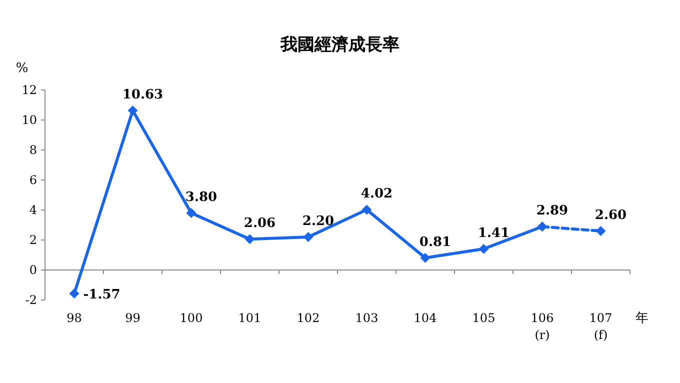 This screenshot has width=680, height=383. Describe the element at coordinates (600, 326) in the screenshot. I see `x-tick-label: 107 (f)` at that location.